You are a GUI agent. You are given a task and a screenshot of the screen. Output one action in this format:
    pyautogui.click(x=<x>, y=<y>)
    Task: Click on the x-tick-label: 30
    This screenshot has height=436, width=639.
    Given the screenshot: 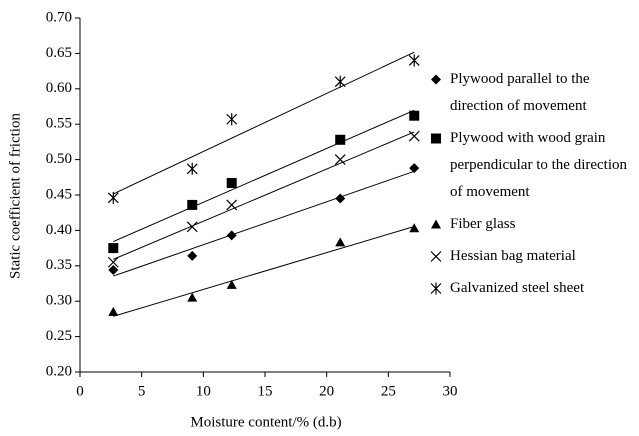 What is the action you would take?
    pyautogui.click(x=450, y=391)
    